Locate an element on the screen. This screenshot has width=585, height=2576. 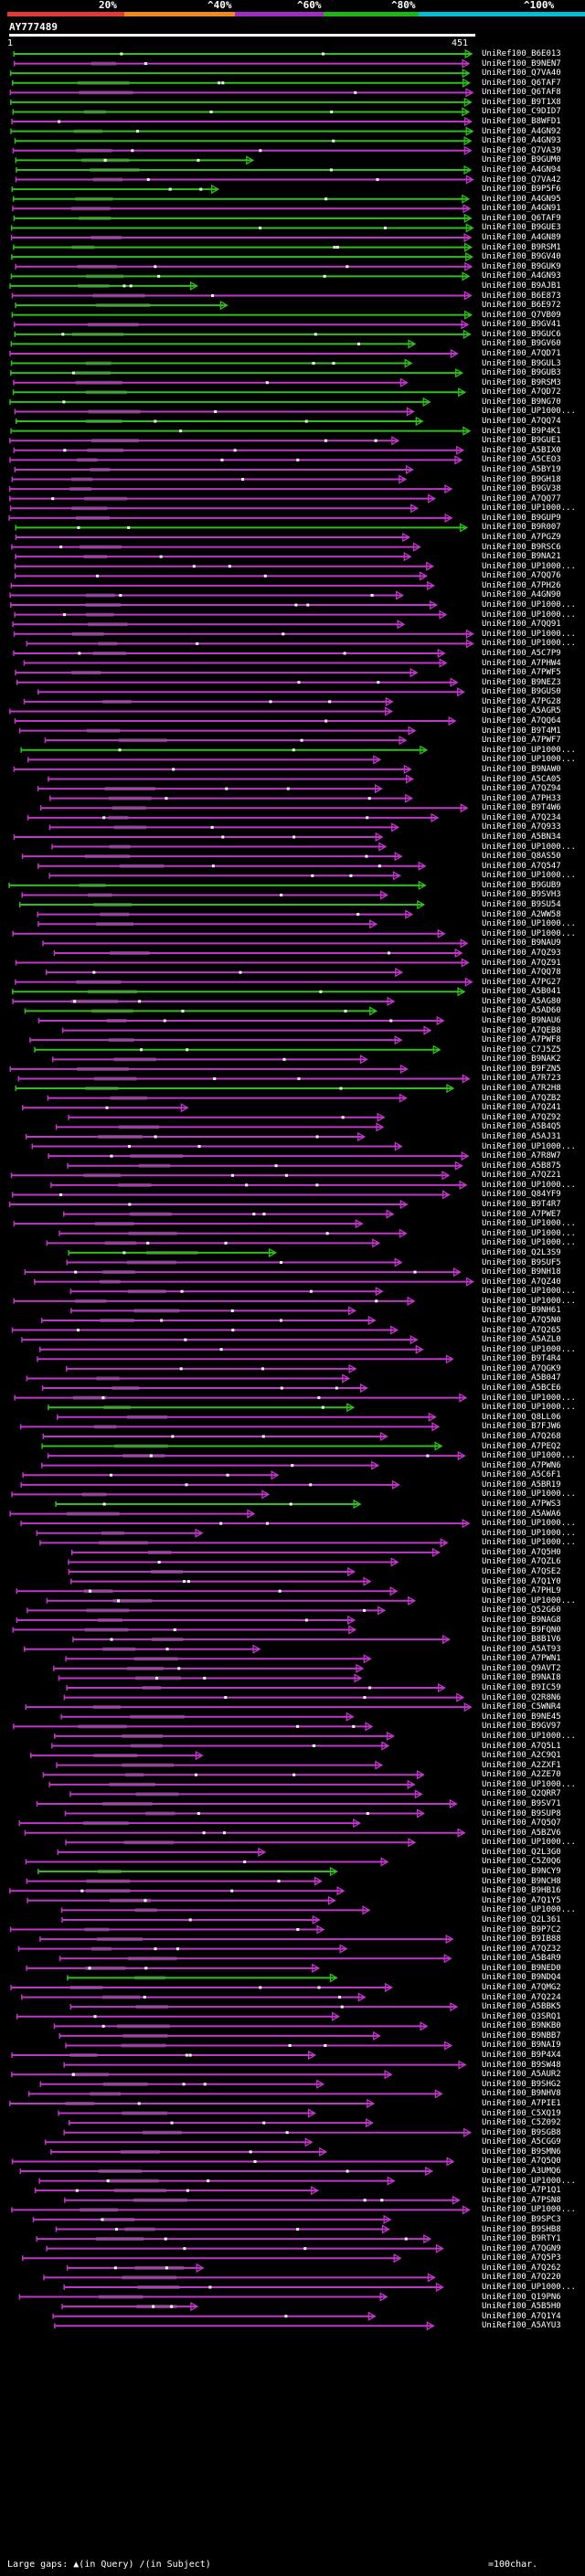
hit-label: UniRef100_A7Q1Y4 is located at coordinates (521, 2316).